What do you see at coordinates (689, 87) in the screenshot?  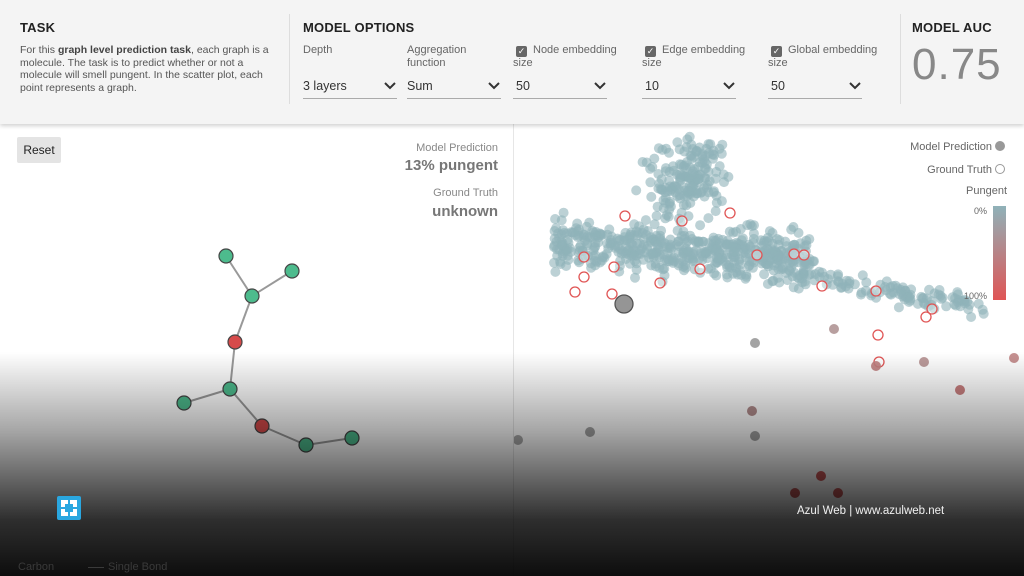 I see `edge-embedding-select: 10` at bounding box center [689, 87].